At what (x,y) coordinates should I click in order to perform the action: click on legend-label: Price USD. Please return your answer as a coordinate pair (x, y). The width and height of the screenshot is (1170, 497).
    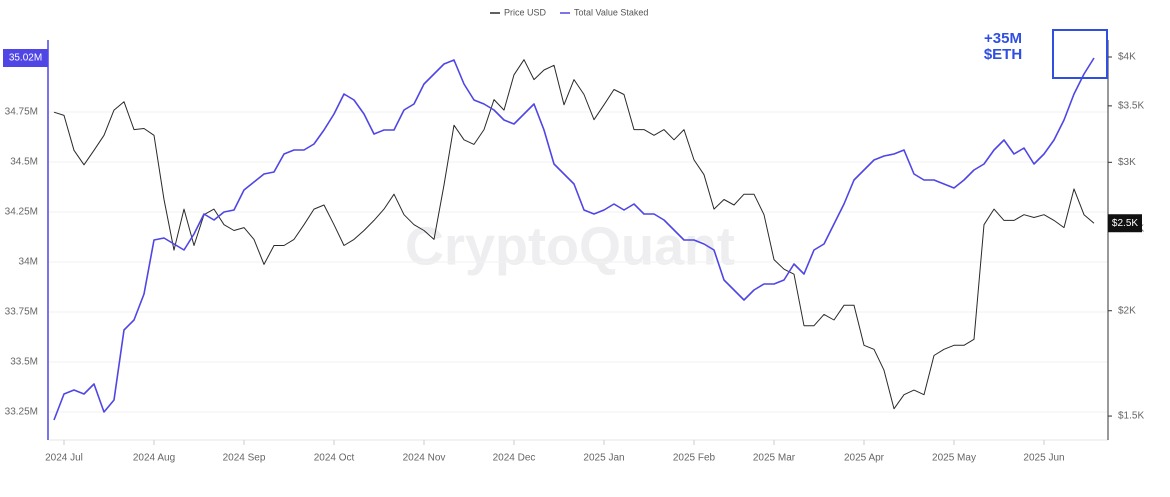
    Looking at the image, I should click on (525, 12).